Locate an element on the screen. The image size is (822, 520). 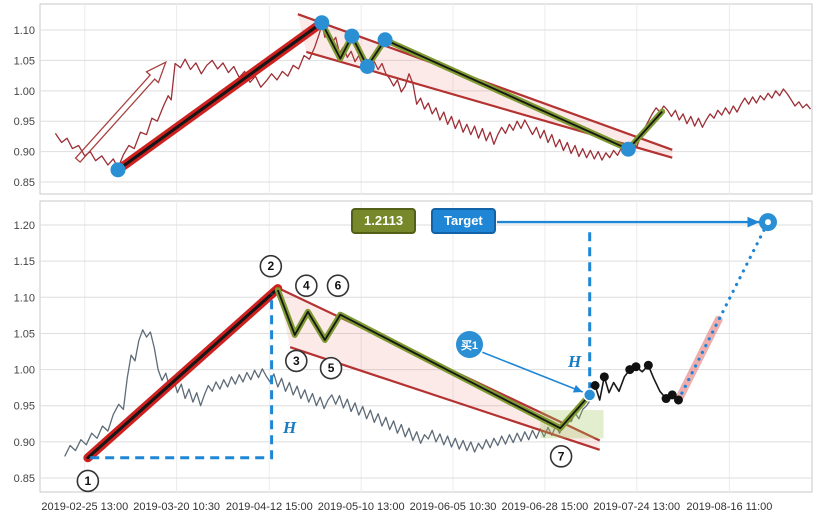
measure-dashed-line is located at coordinates (182, 376).